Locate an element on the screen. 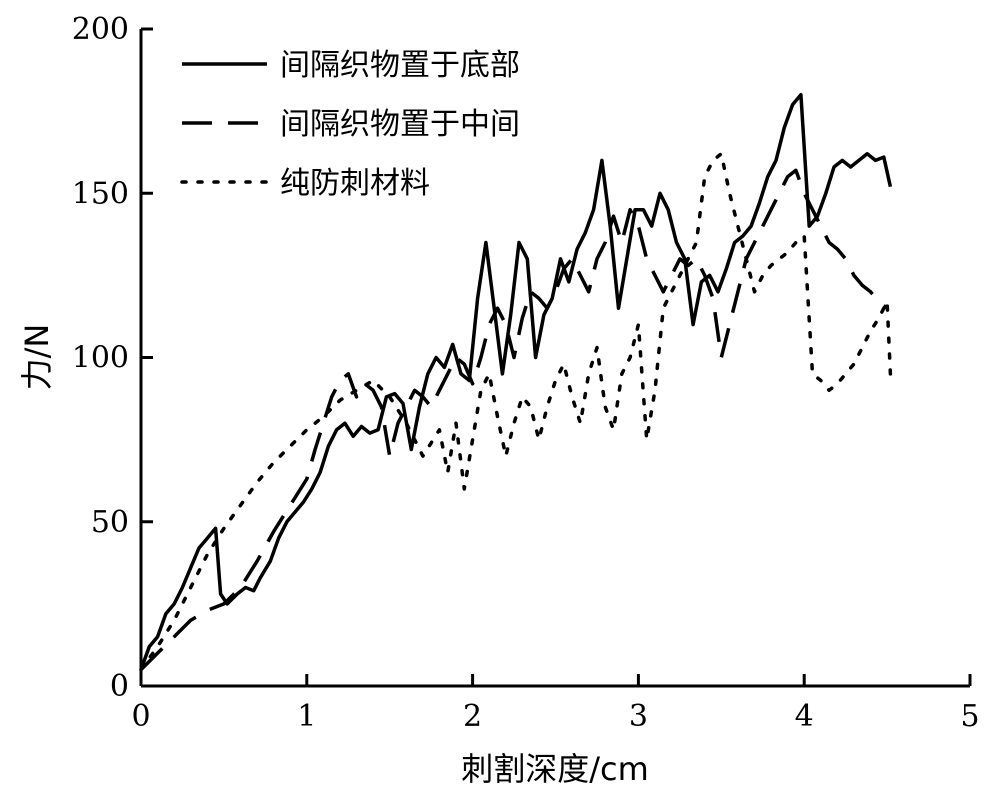 This screenshot has height=801, width=1000. legend-label-3: 纯防刺材料 is located at coordinates (355, 183).